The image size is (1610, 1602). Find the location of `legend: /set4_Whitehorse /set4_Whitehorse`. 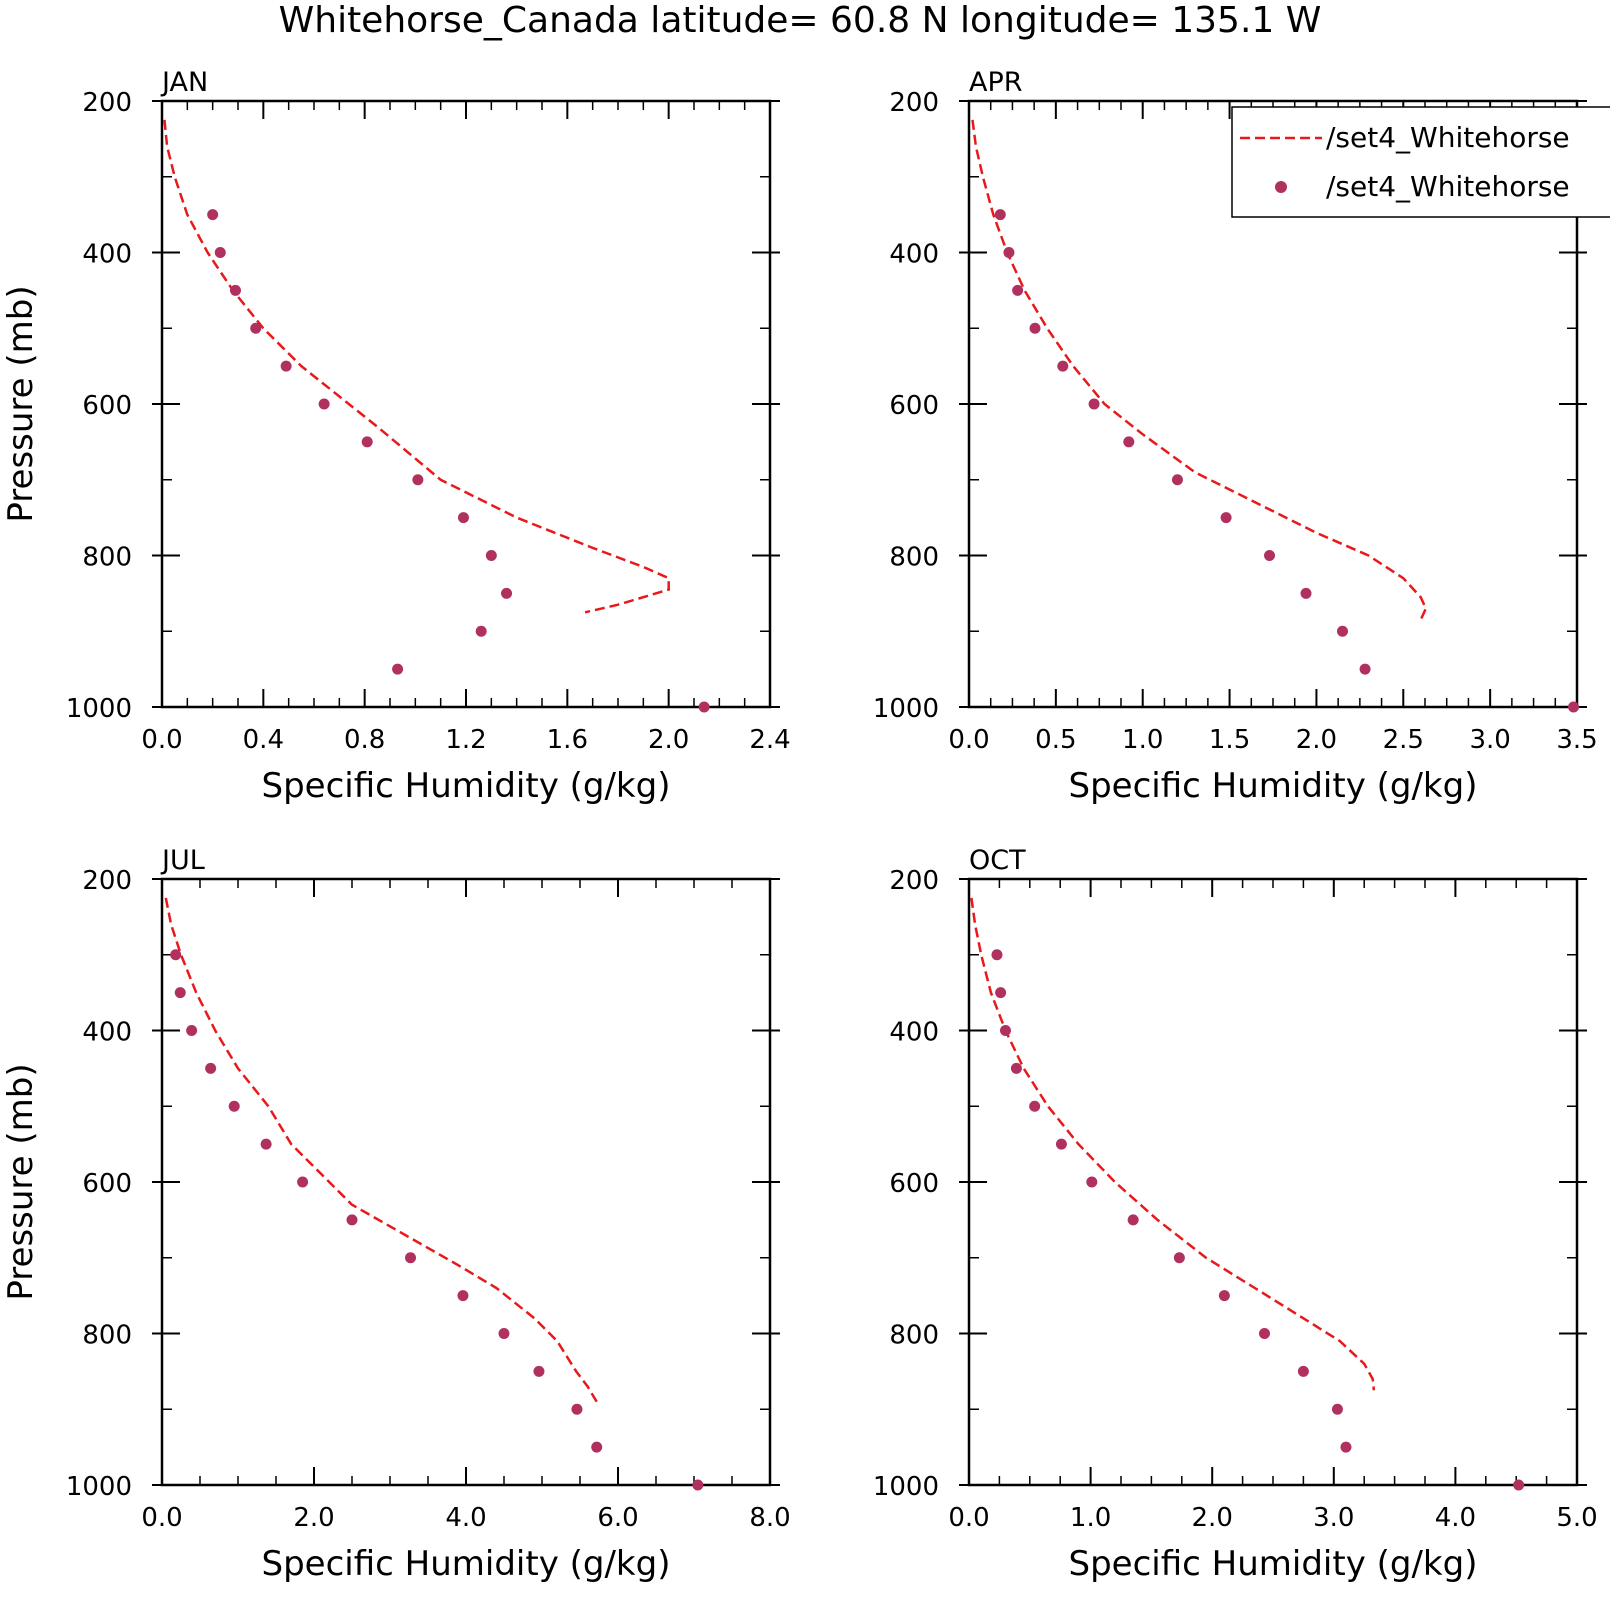

legend: /set4_Whitehorse /set4_Whitehorse is located at coordinates (1420, 162).